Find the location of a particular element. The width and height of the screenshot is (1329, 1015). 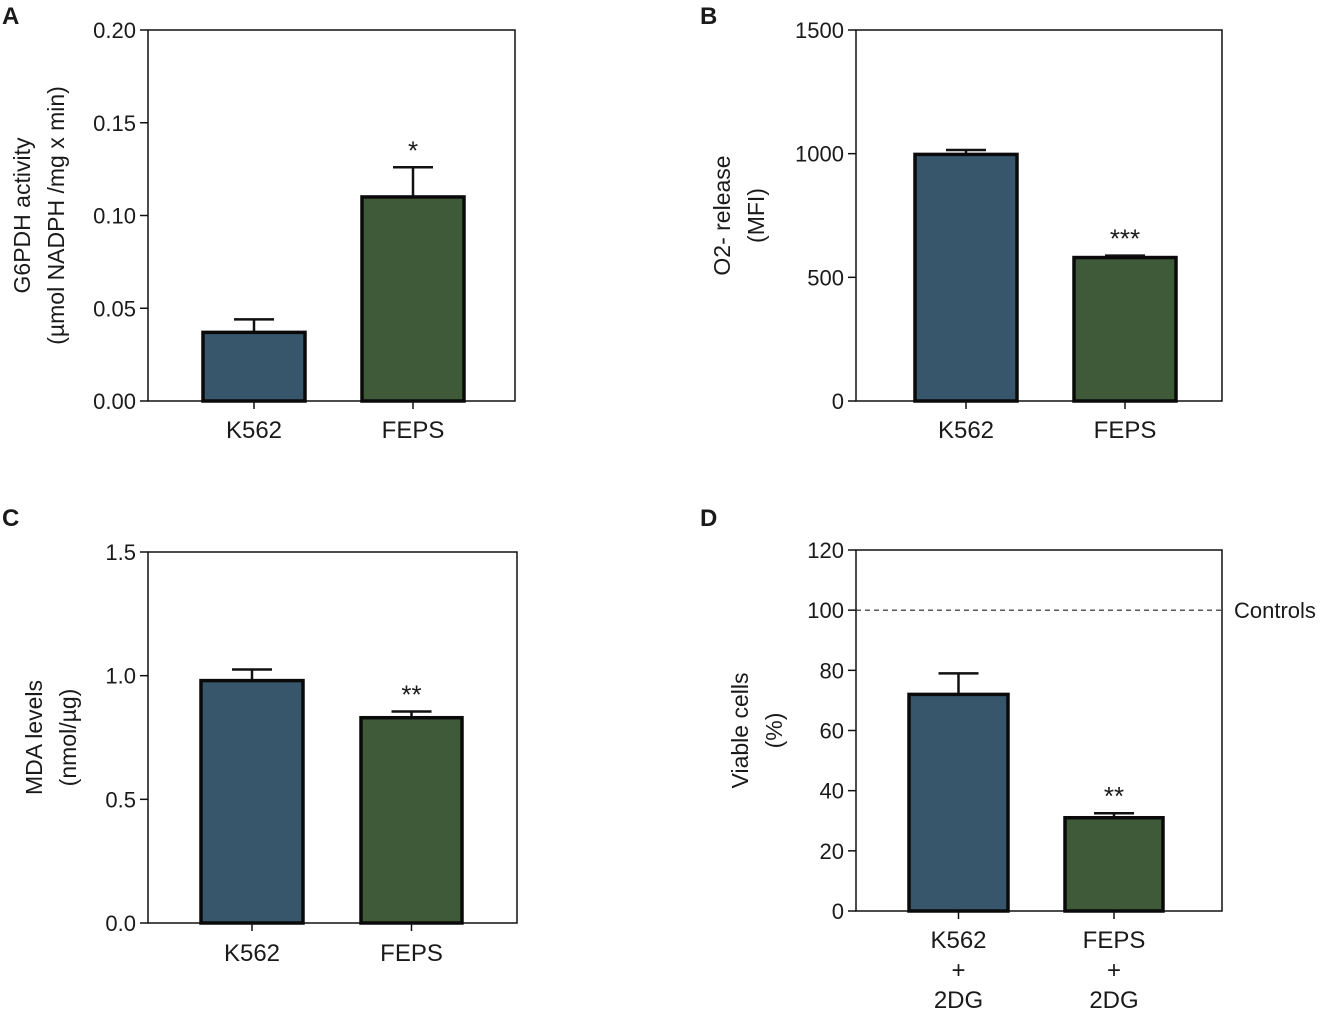

y-axis-label: MDA levels is located at coordinates (34, 737).